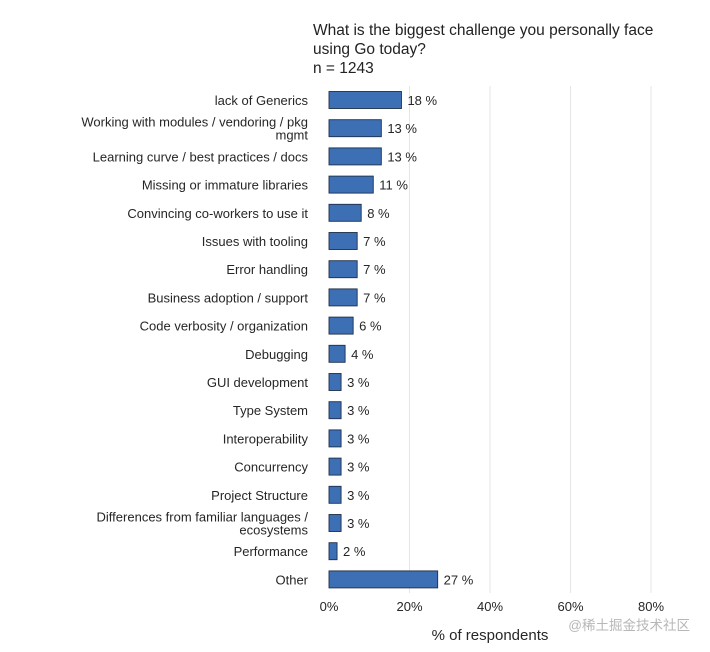 The image size is (710, 652). I want to click on value-label-1: 13 %, so click(402, 128).